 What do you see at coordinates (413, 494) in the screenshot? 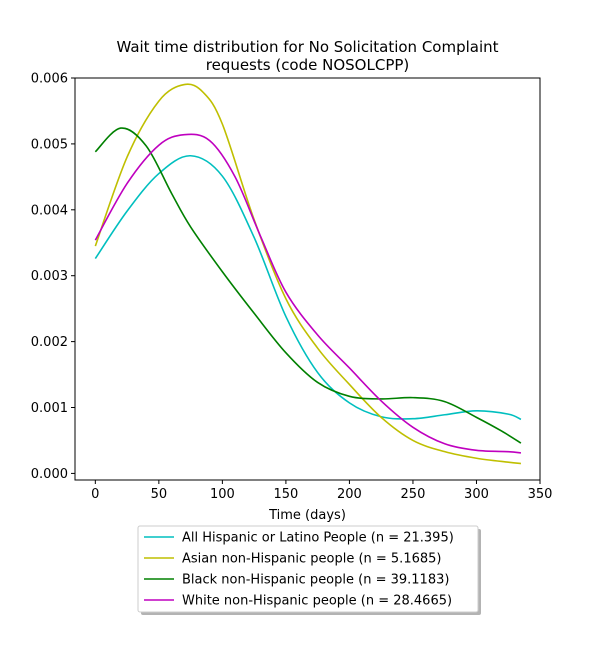
I see `x-tick-label: 250` at bounding box center [413, 494].